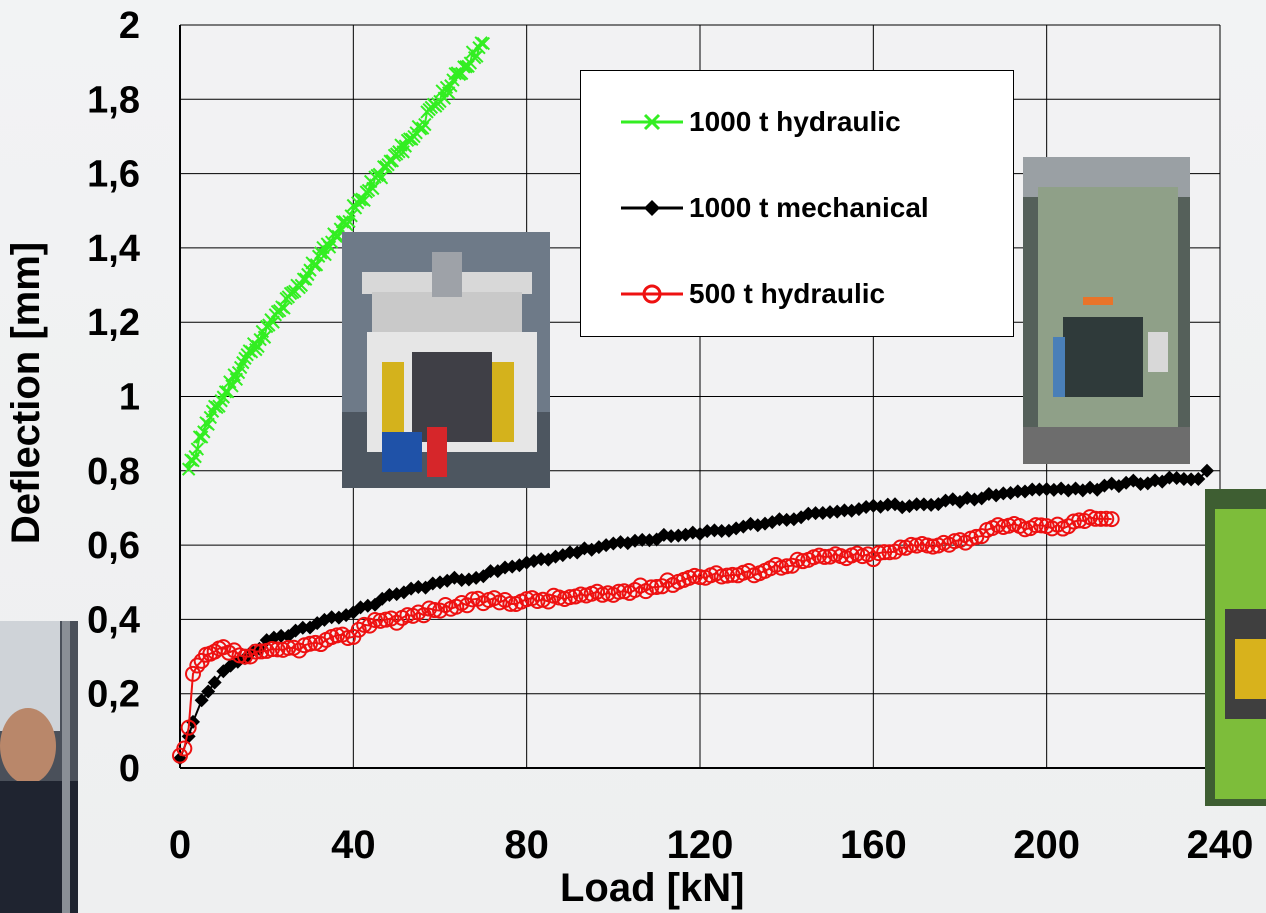  Describe the element at coordinates (26, 393) in the screenshot. I see `y-axis-title: Deflection [mm]` at that location.